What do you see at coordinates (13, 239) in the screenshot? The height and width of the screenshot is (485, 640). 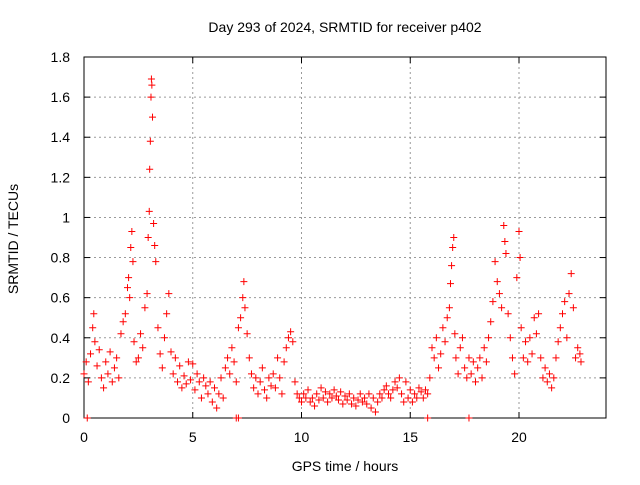 I see `y-axis-title: SRMTID / TECUs` at bounding box center [13, 239].